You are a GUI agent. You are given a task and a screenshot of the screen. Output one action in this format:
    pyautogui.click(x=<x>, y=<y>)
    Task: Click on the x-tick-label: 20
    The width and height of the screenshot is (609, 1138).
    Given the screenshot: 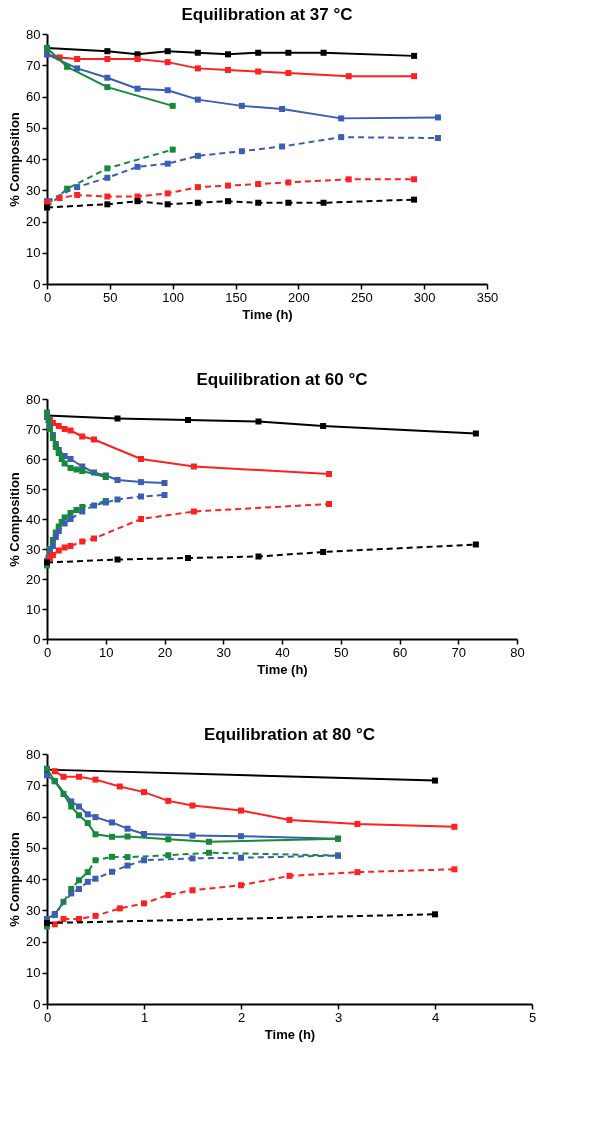 What is the action you would take?
    pyautogui.click(x=165, y=652)
    